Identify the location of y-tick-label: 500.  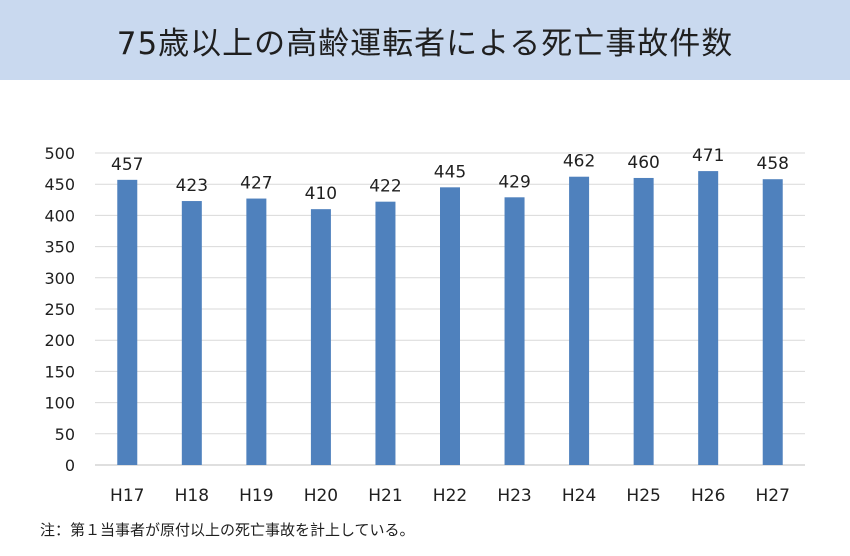
(59, 153).